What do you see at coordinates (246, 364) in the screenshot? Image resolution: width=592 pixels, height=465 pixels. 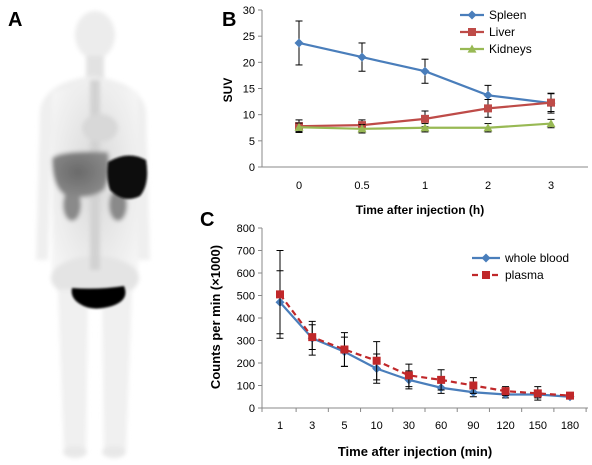 I see `y-tick-label: 200` at bounding box center [246, 364].